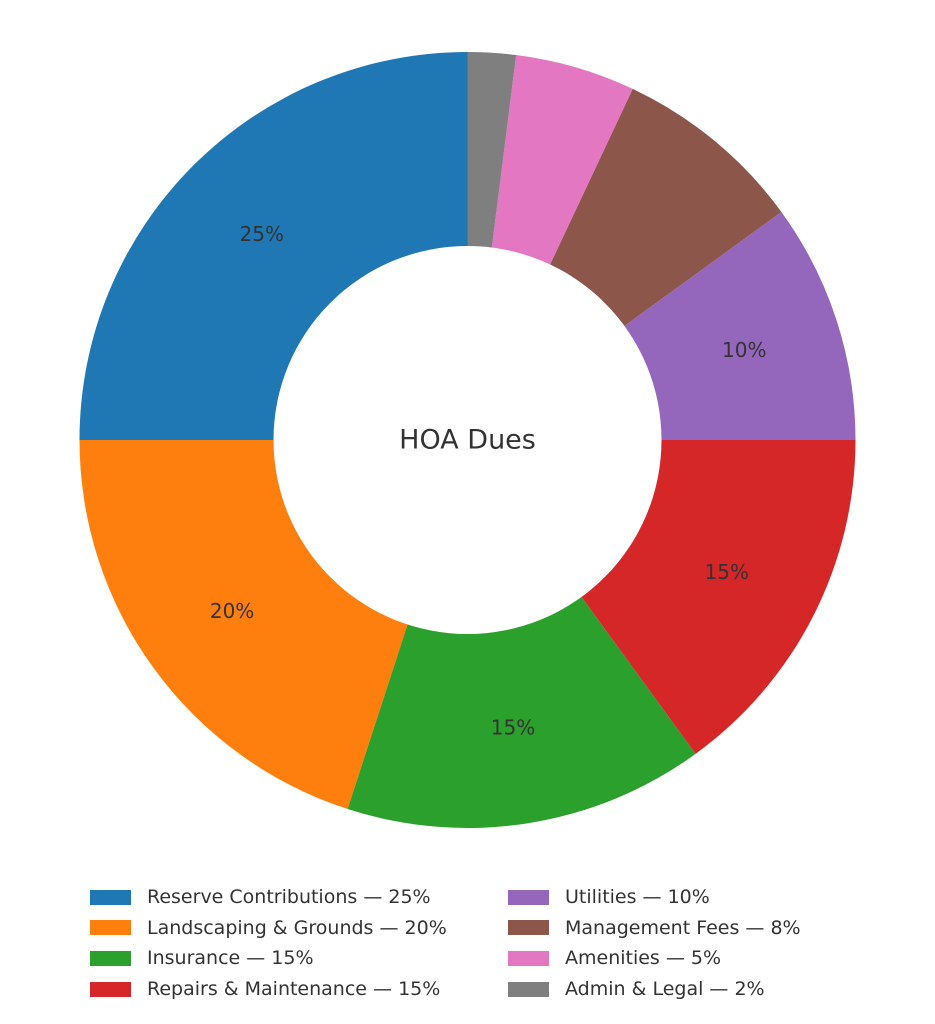 The width and height of the screenshot is (935, 1024). What do you see at coordinates (294, 989) in the screenshot?
I see `legend-label: Repairs & Maintenance — 15%` at bounding box center [294, 989].